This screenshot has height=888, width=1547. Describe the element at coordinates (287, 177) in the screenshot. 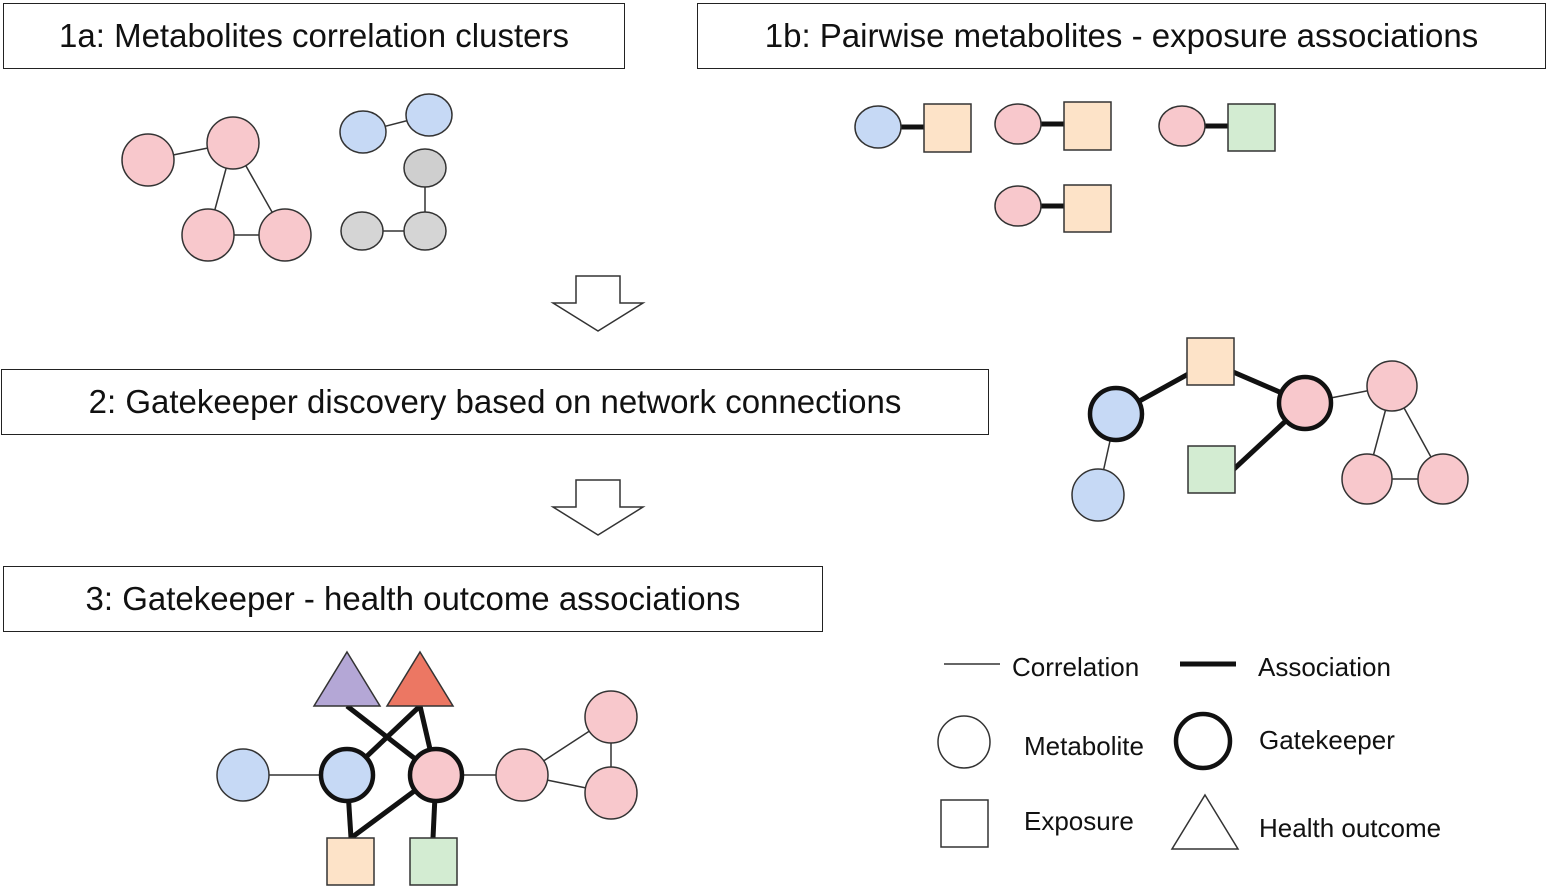

I see `cluster-1a` at that location.